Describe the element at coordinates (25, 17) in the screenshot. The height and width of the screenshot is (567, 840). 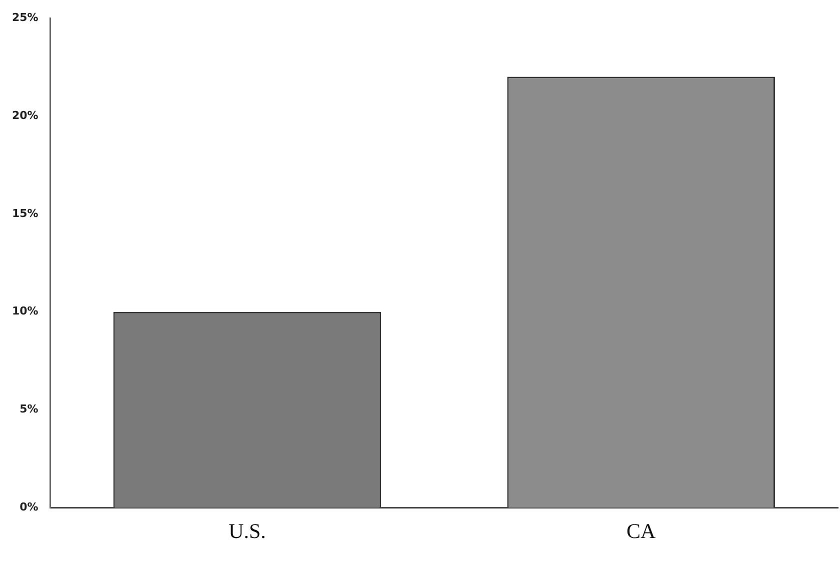
I see `y-tick-label: 25%` at that location.